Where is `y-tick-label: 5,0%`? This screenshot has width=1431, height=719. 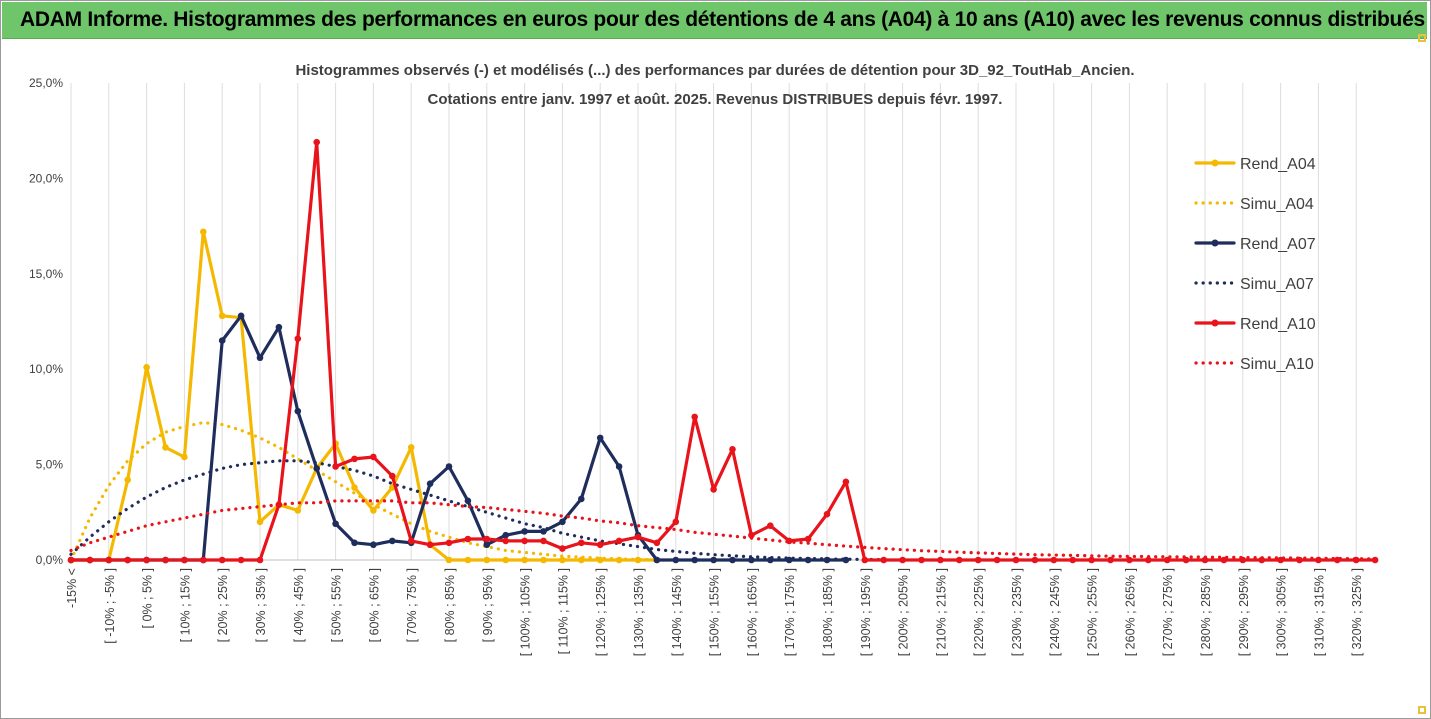 y-tick-label: 5,0% is located at coordinates (50, 465).